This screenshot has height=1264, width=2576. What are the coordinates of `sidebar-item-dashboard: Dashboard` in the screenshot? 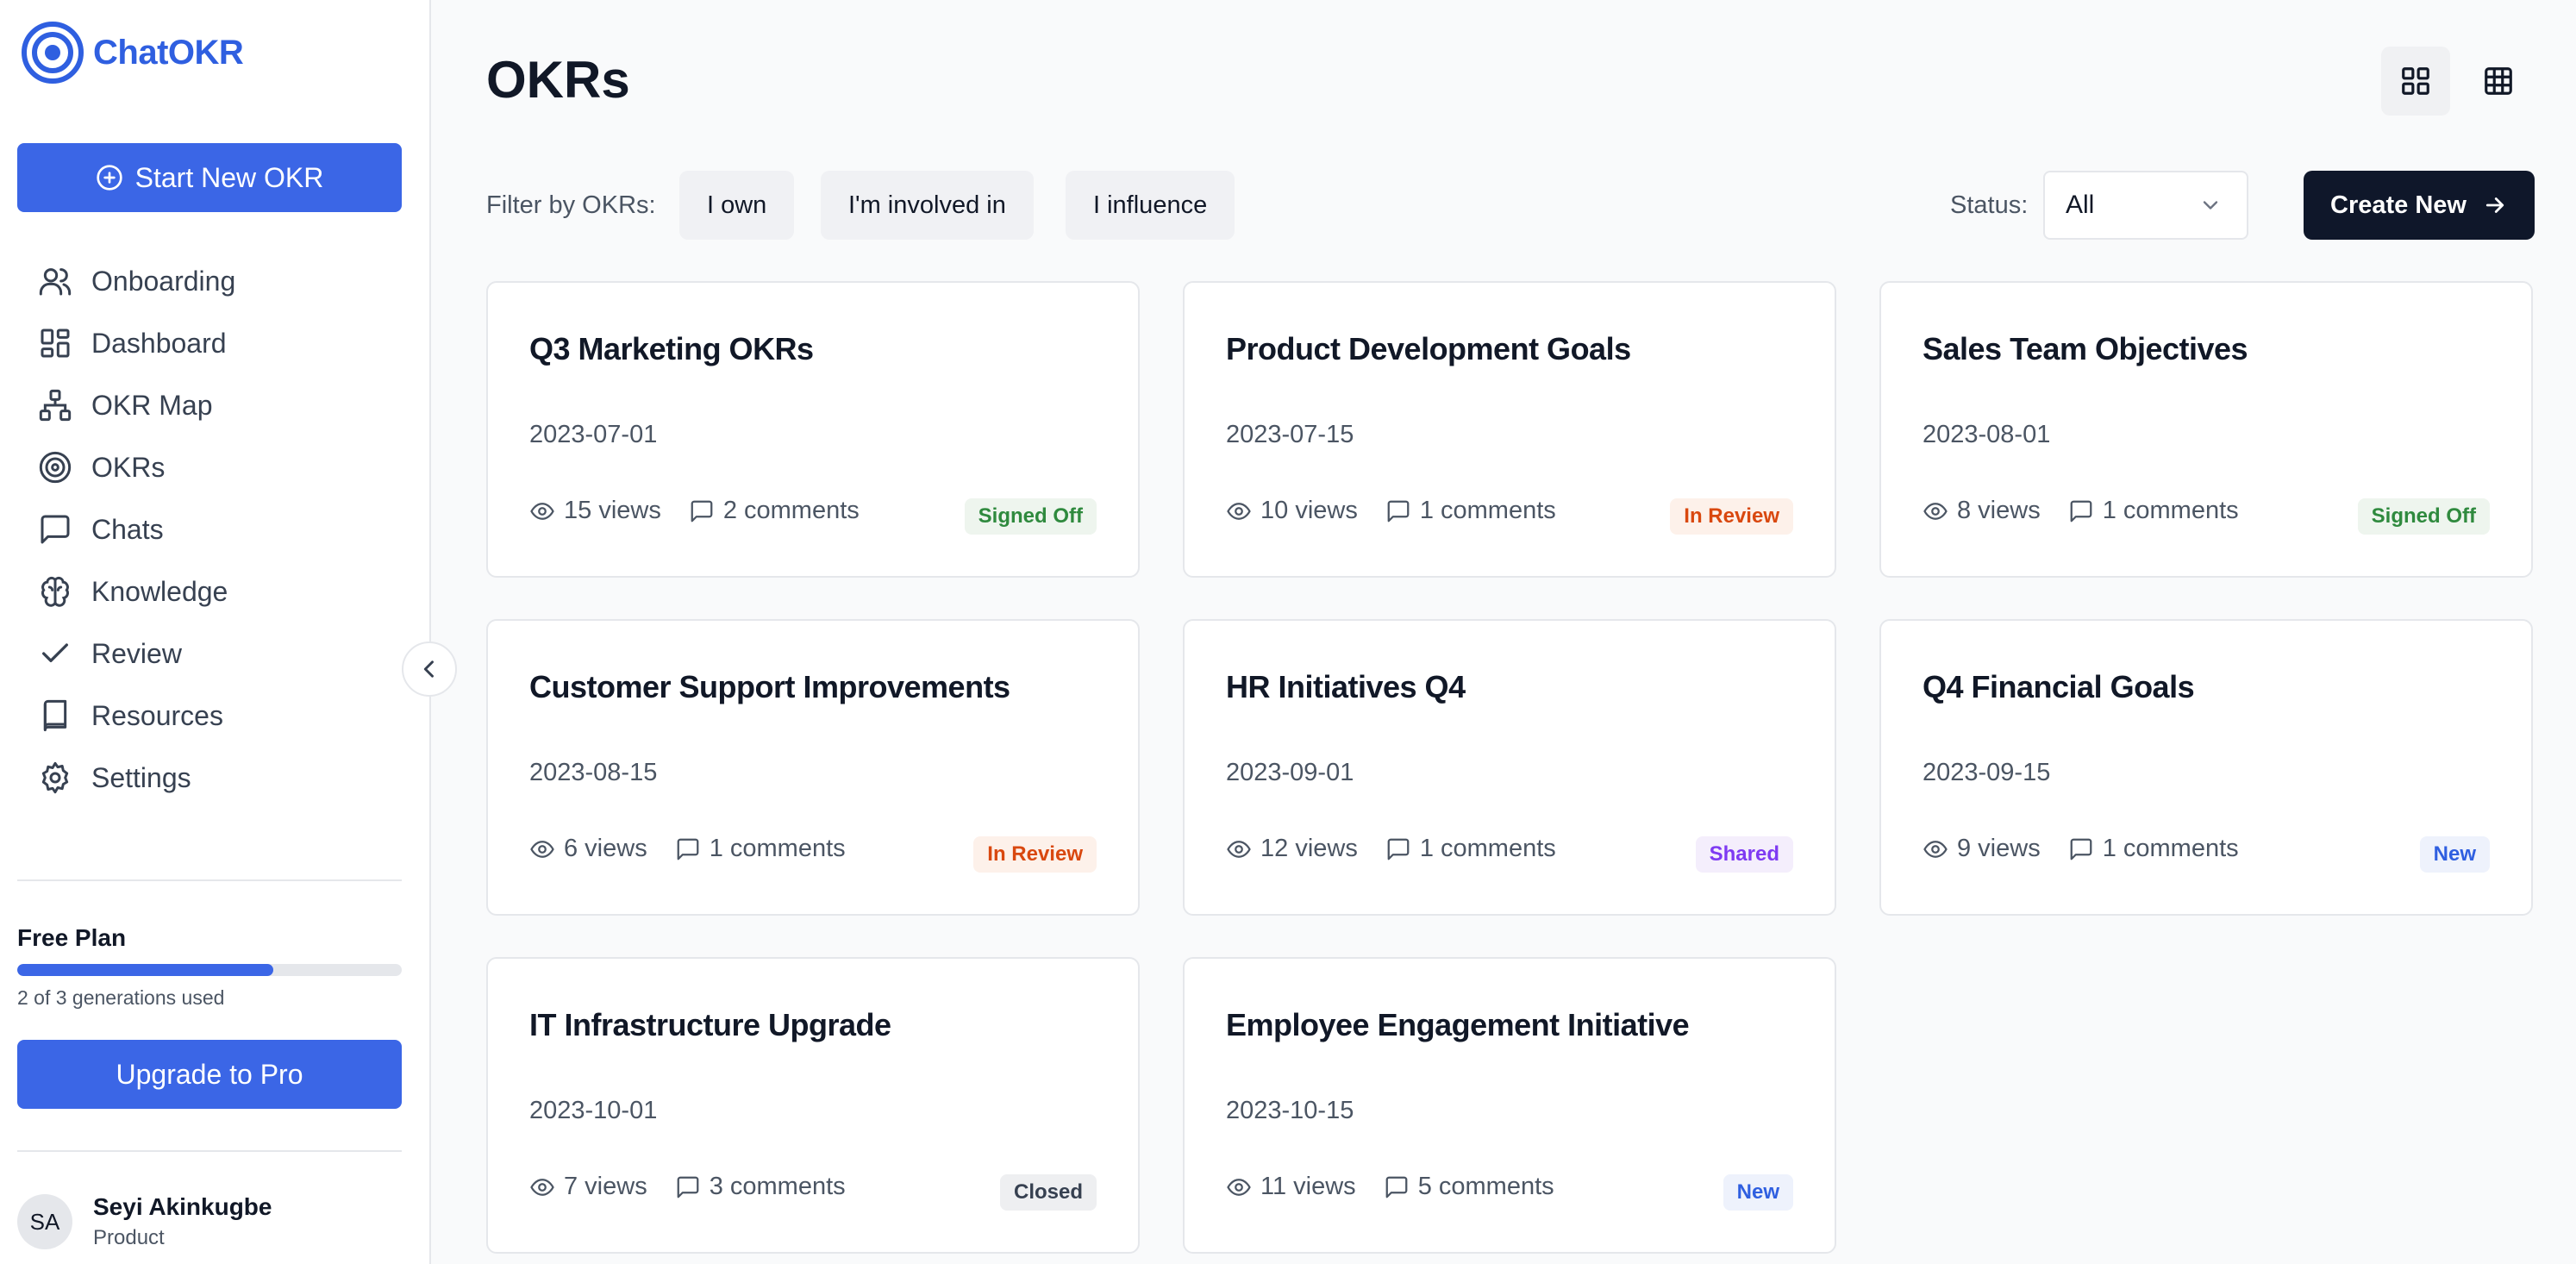 It's located at (209, 343).